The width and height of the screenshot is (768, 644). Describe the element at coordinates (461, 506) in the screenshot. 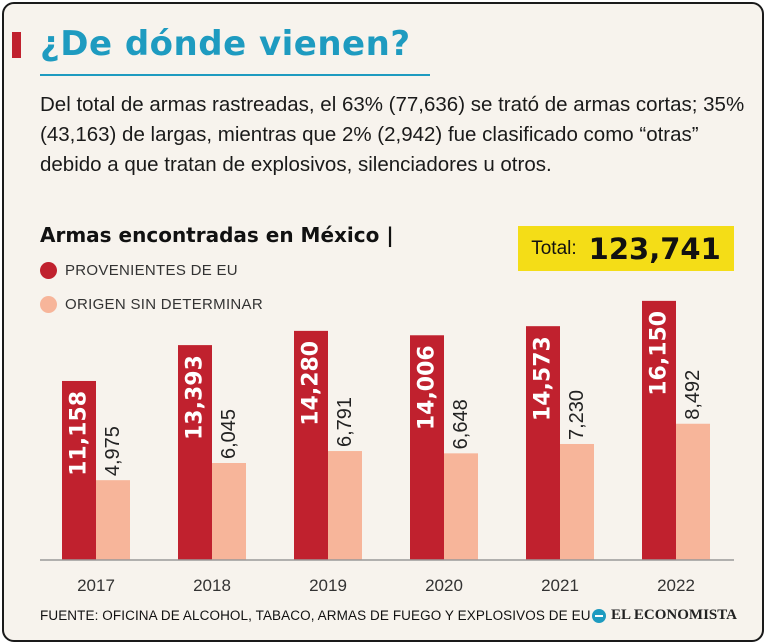

I see `bar-undetermined-2020` at that location.